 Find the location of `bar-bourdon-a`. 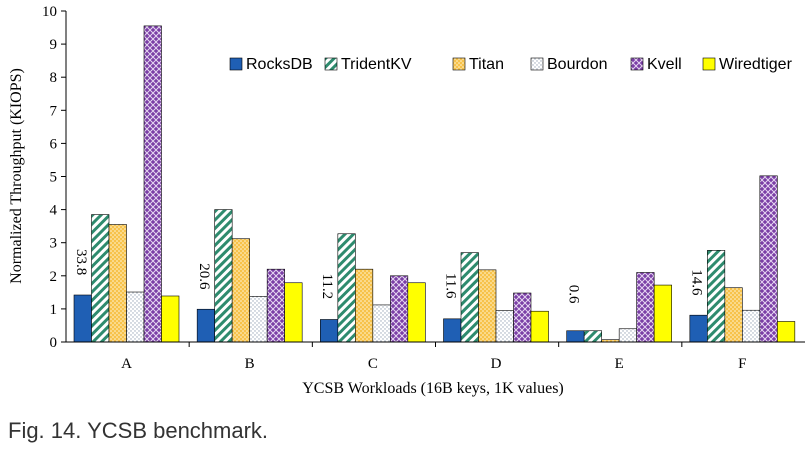

bar-bourdon-a is located at coordinates (135, 317).